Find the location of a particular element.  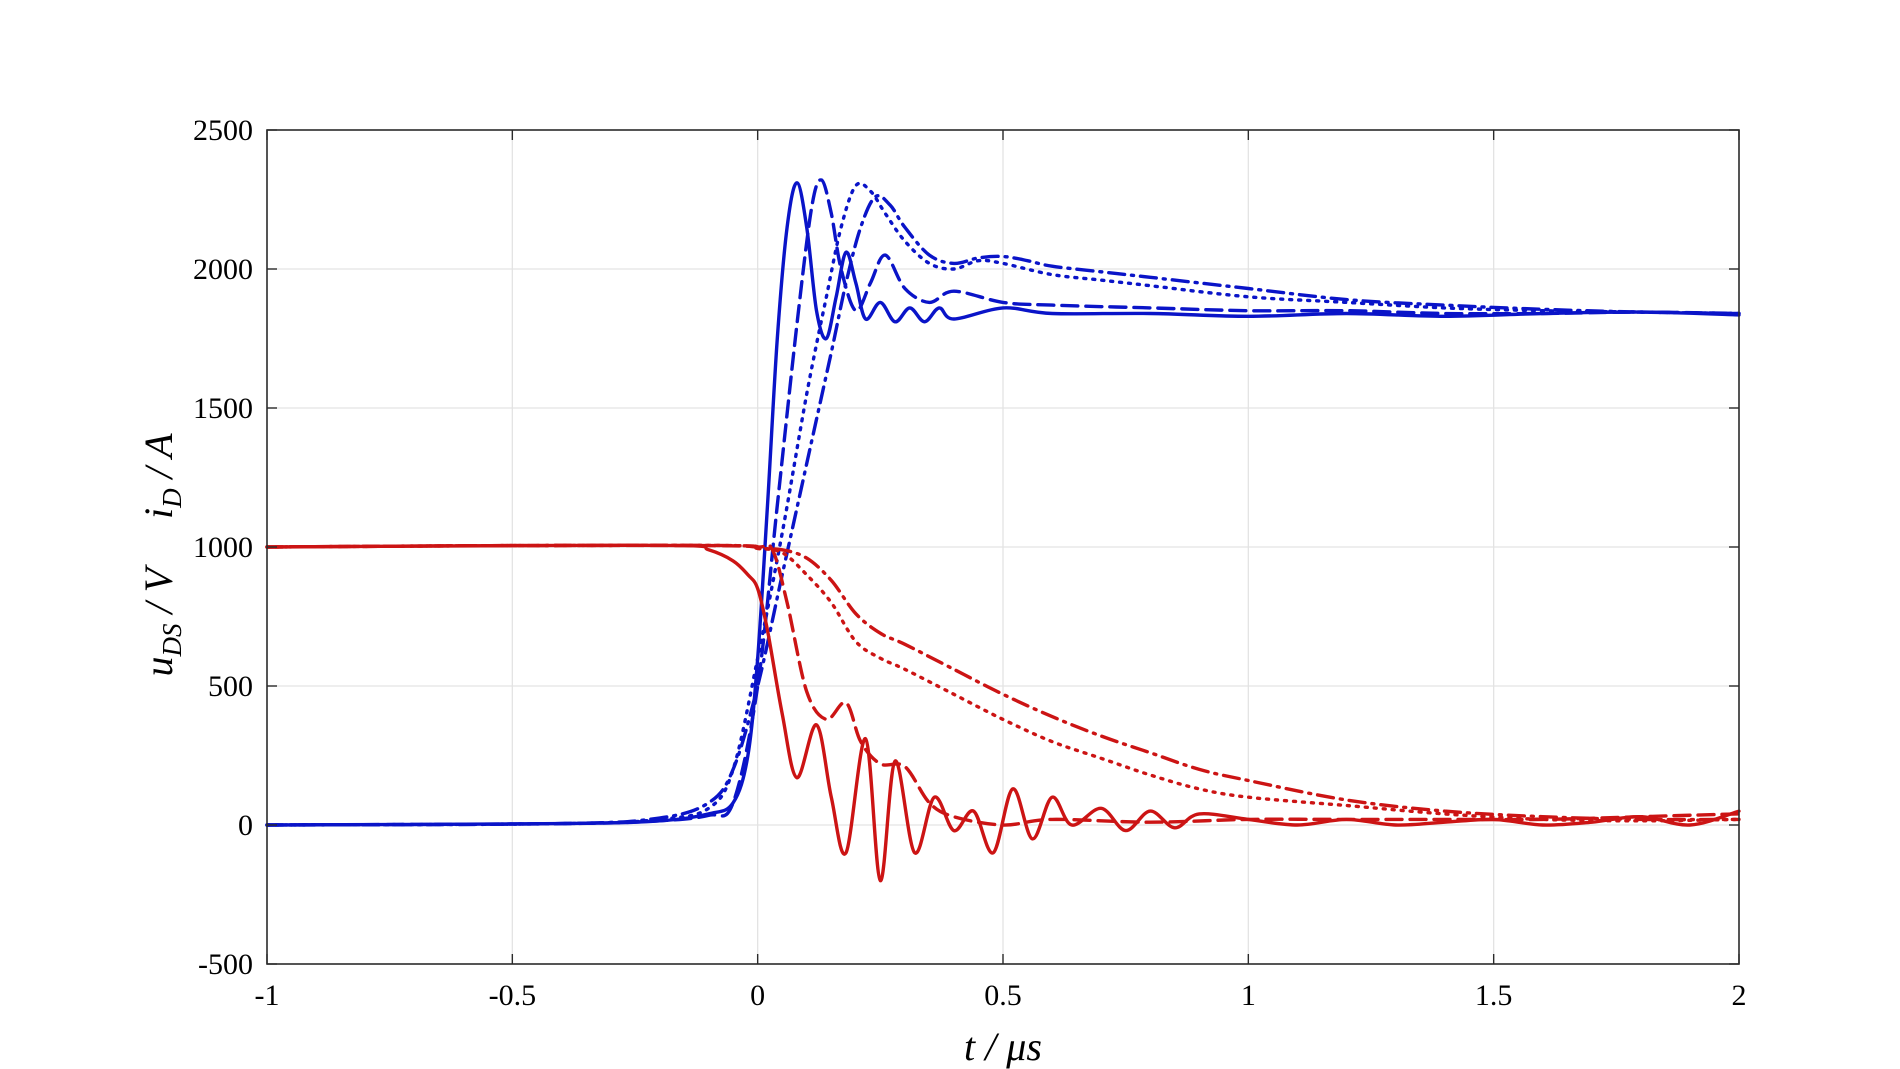

x-tick-label: 0 is located at coordinates (757, 995).